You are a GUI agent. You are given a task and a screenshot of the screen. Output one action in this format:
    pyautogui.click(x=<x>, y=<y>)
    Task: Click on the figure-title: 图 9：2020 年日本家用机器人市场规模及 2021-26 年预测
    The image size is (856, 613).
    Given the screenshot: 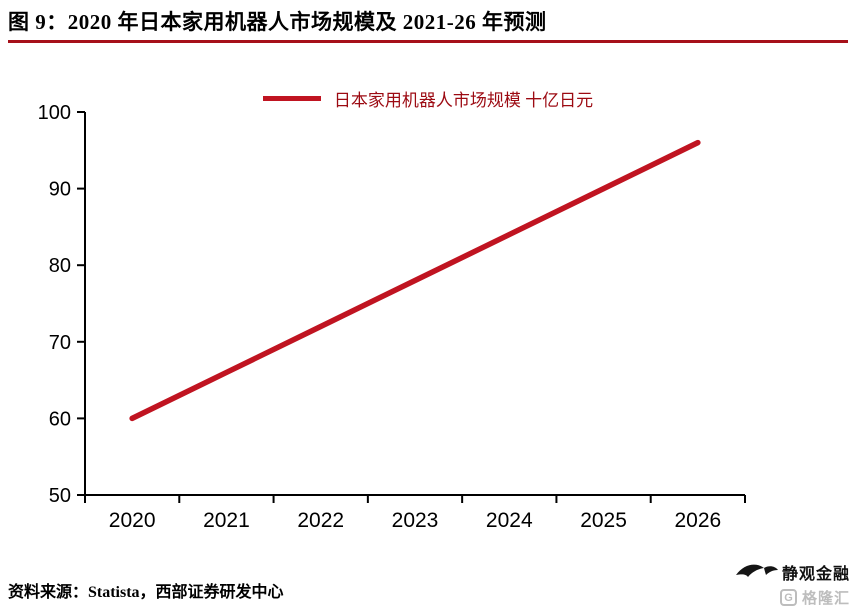 What is the action you would take?
    pyautogui.click(x=277, y=22)
    